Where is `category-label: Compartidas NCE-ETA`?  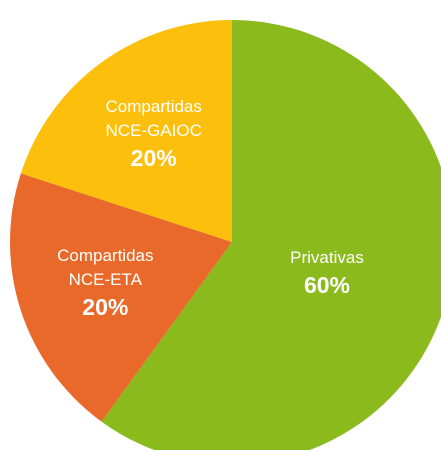 category-label: Compartidas NCE-ETA is located at coordinates (105, 268).